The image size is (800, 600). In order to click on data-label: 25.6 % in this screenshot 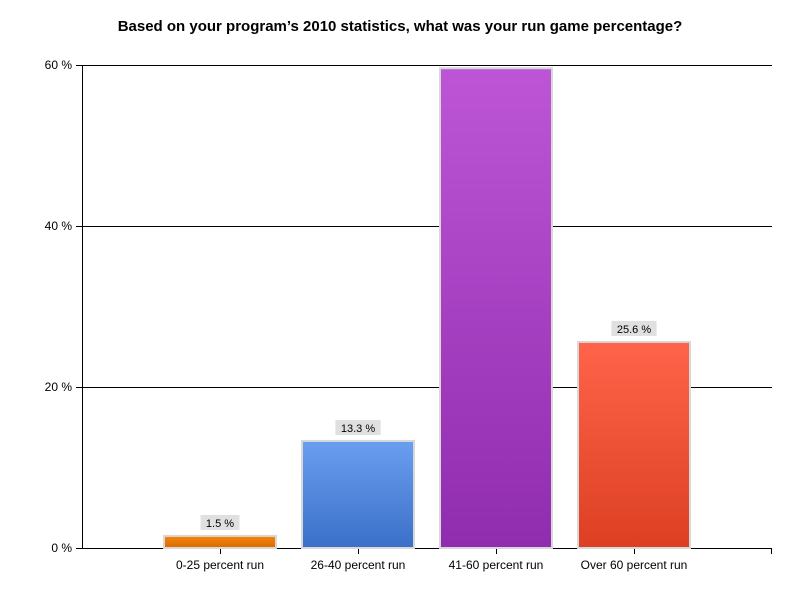, I will do `click(634, 330)`.